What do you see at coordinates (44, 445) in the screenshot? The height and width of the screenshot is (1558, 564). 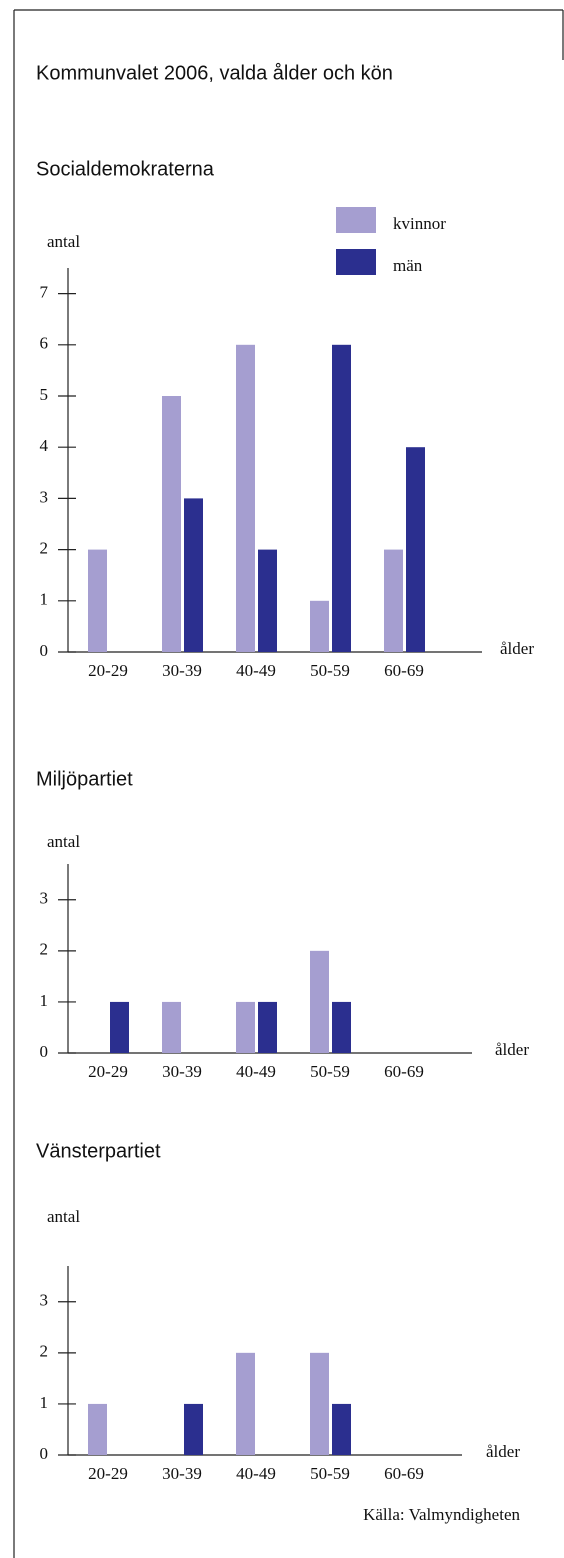 I see `y-tick-label: 4` at bounding box center [44, 445].